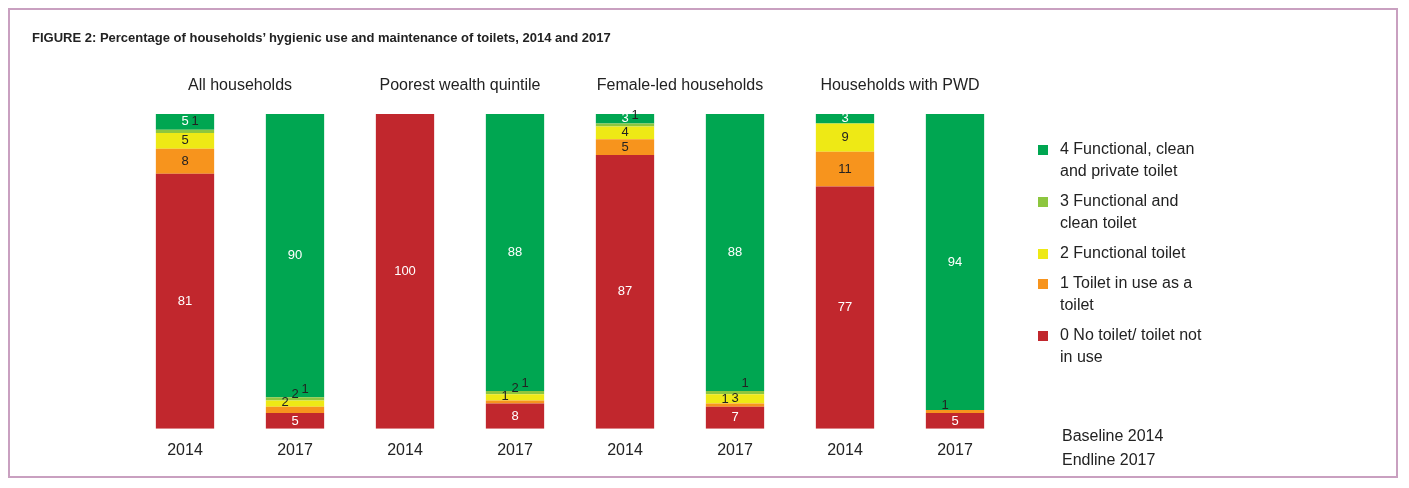  What do you see at coordinates (460, 85) in the screenshot?
I see `chart-subtitle: Poorest wealth quintile` at bounding box center [460, 85].